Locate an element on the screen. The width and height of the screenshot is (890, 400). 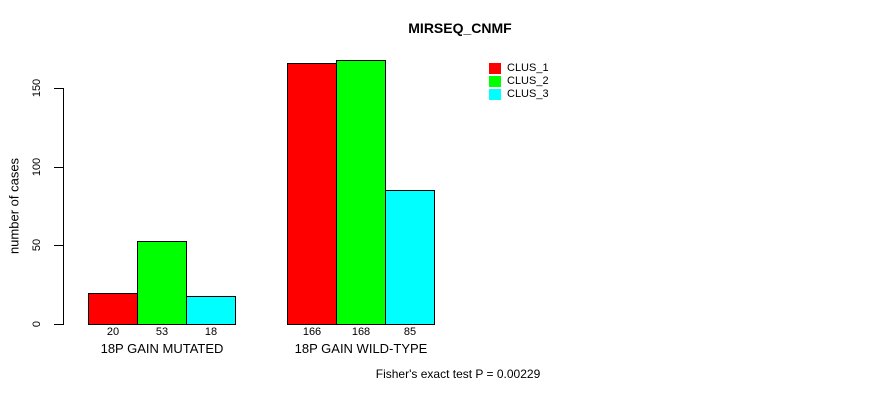
bar-clus_3-group2 is located at coordinates (410, 257).